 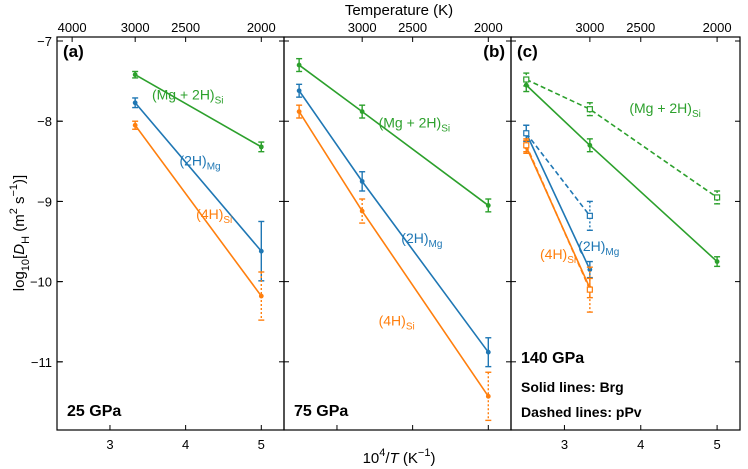 I want to click on x-title-part: 10, so click(x=371, y=458).